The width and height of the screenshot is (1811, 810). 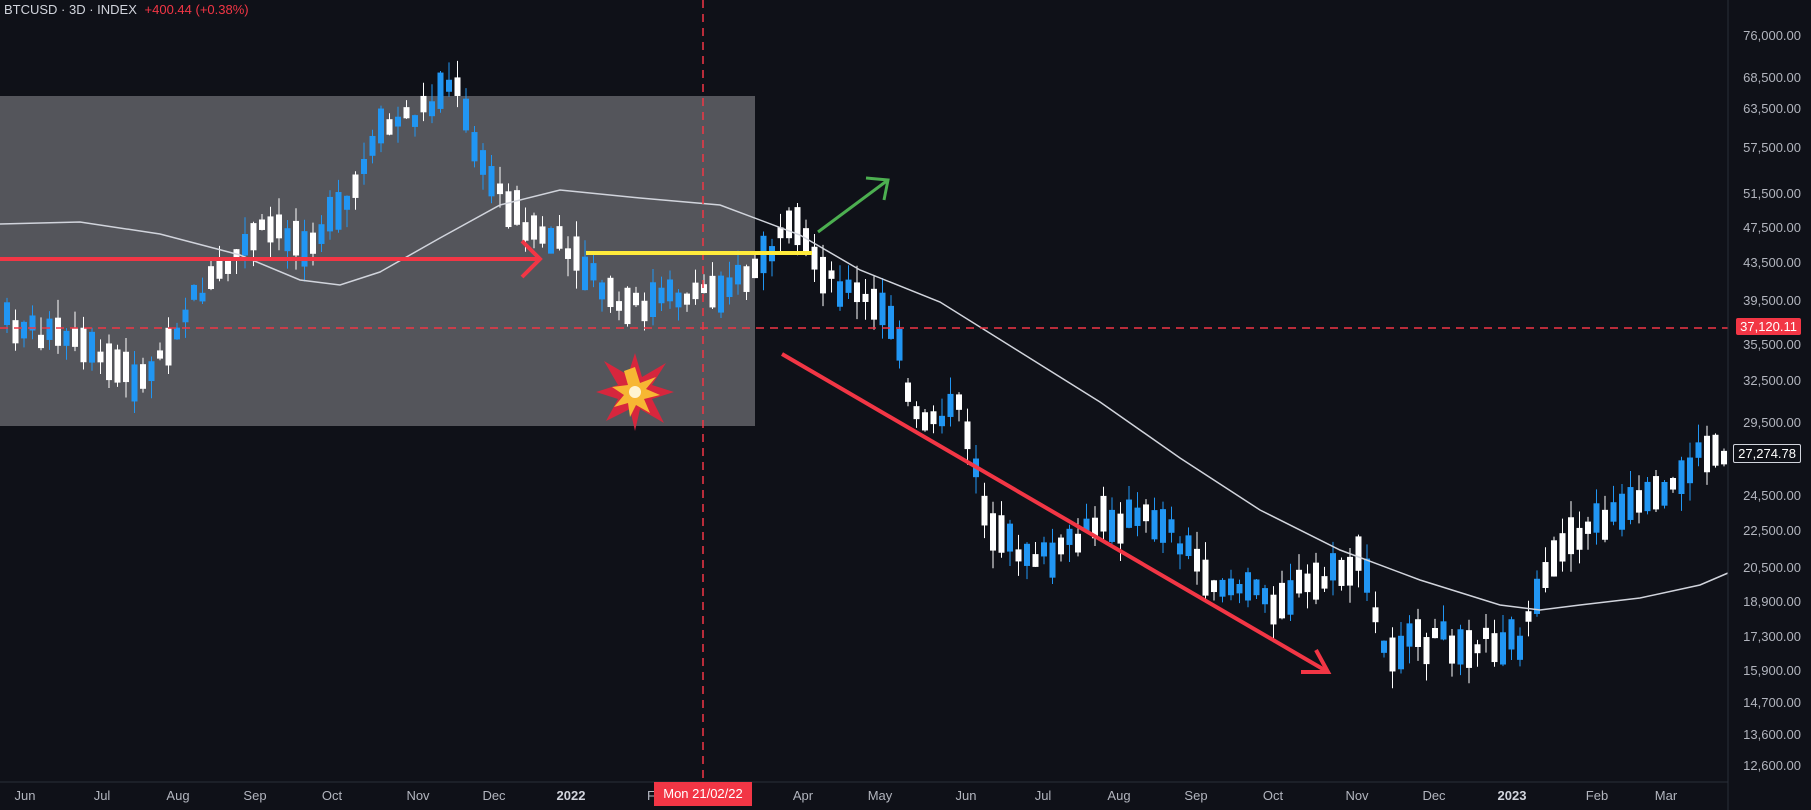 I want to click on price-axis-label: 68,500.00, so click(x=1772, y=77).